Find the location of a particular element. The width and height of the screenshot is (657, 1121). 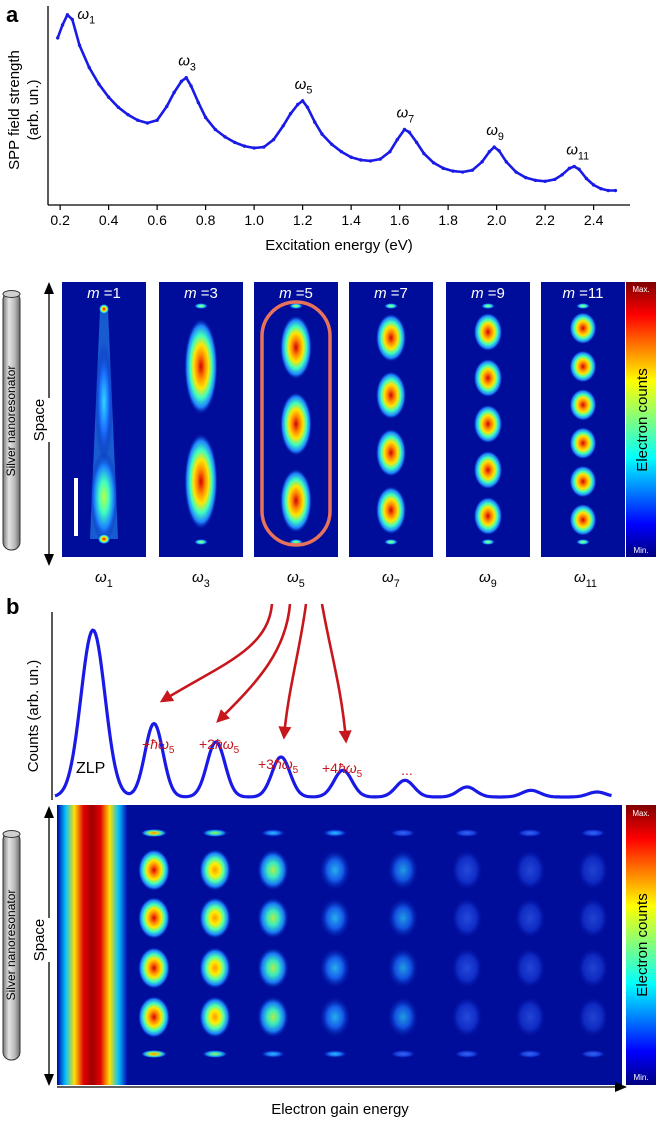

nanoresonator-label-bottom: Silver nanoresonator is located at coordinates (11, 945).